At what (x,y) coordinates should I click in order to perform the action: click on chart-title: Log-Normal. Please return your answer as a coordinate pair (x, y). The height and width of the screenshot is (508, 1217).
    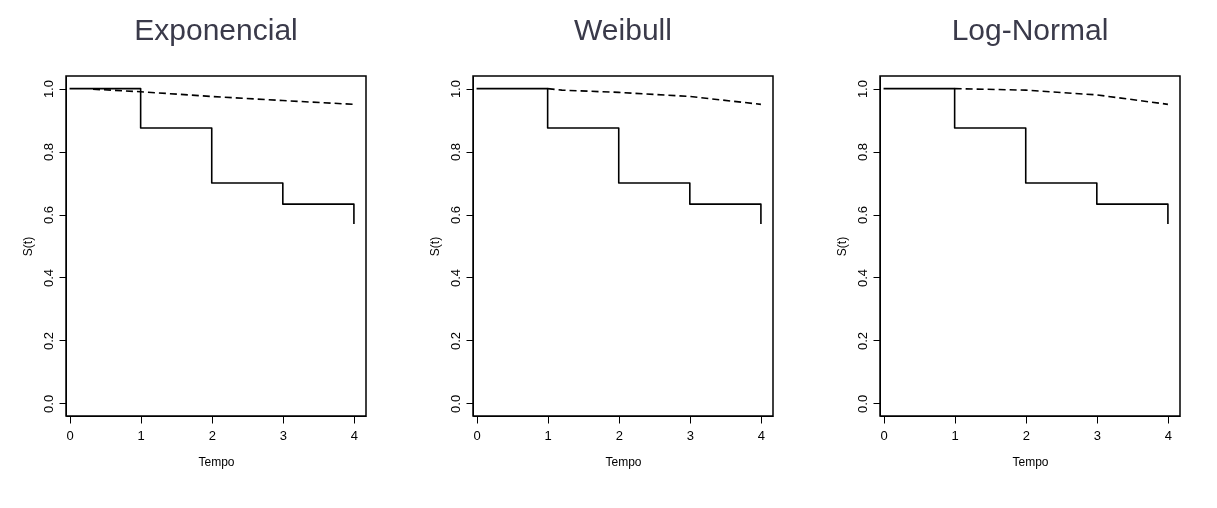
    Looking at the image, I should click on (1030, 29).